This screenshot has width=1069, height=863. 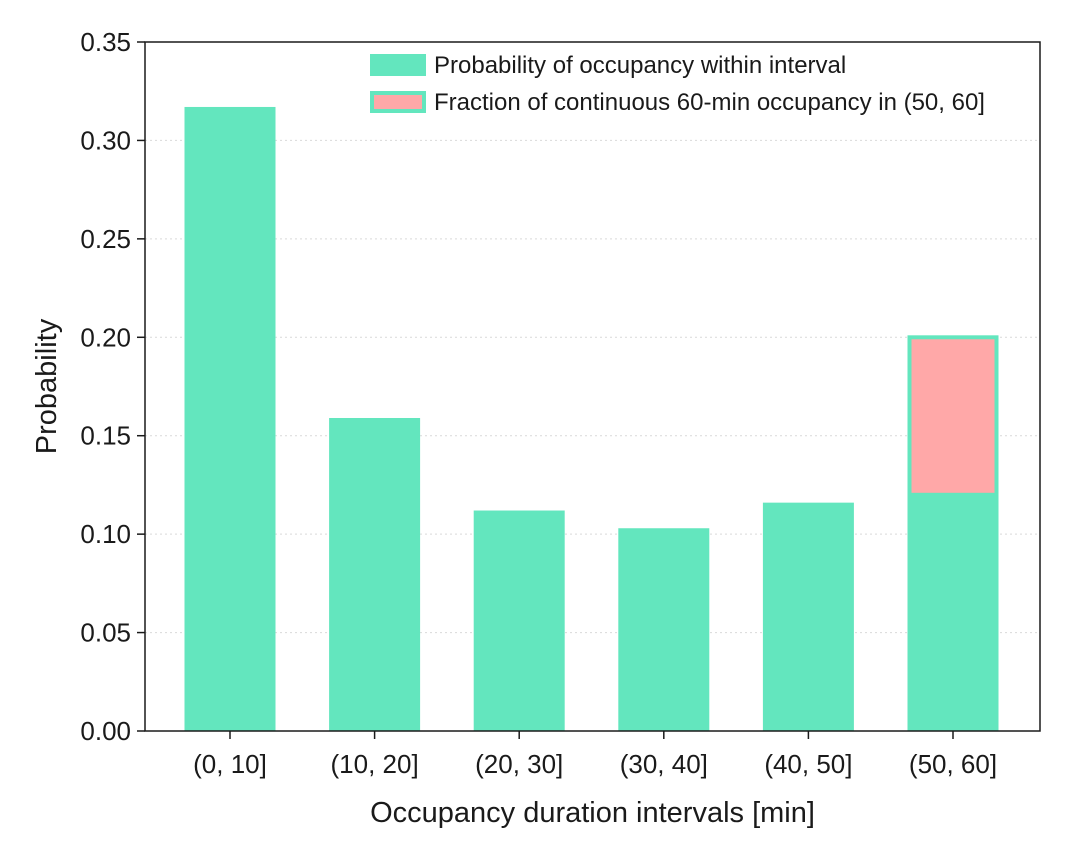 I want to click on legend-label-occupancy-probability: Probability of occupancy within interval, so click(x=640, y=65).